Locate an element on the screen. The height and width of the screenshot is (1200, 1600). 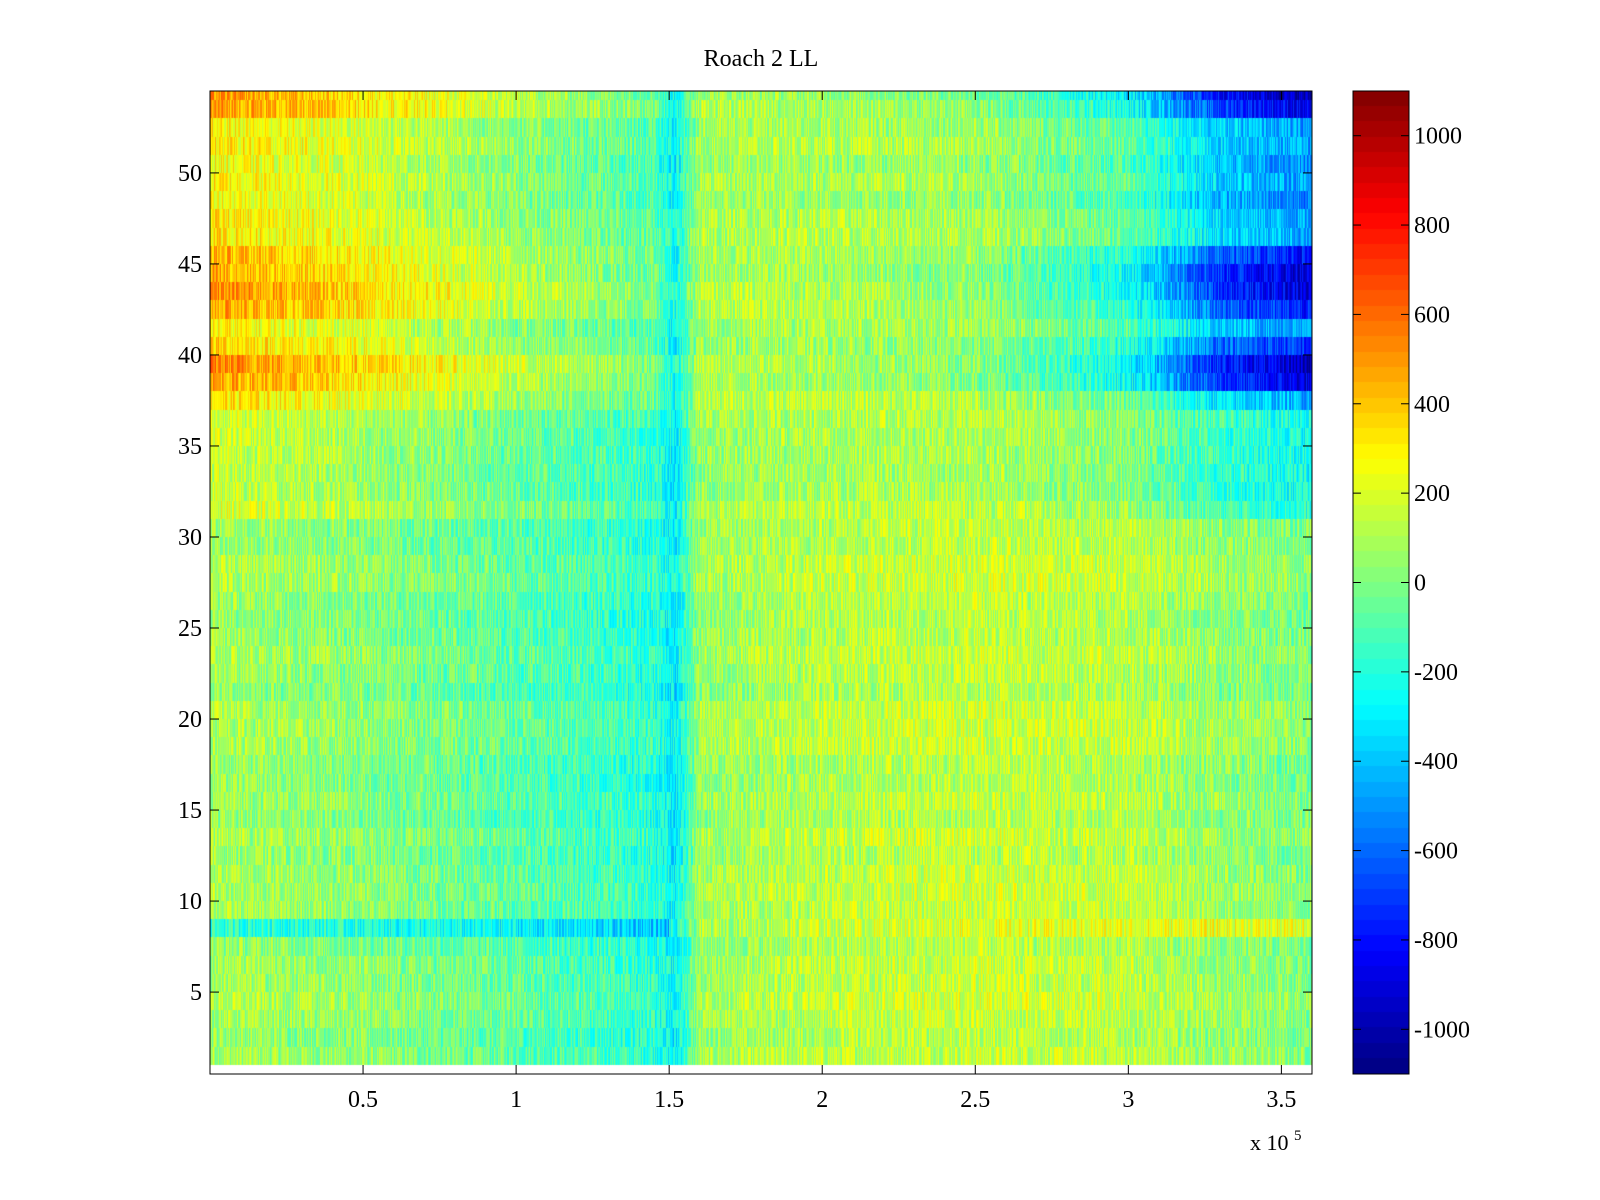
x-tick-label: 3 is located at coordinates (1128, 1100).